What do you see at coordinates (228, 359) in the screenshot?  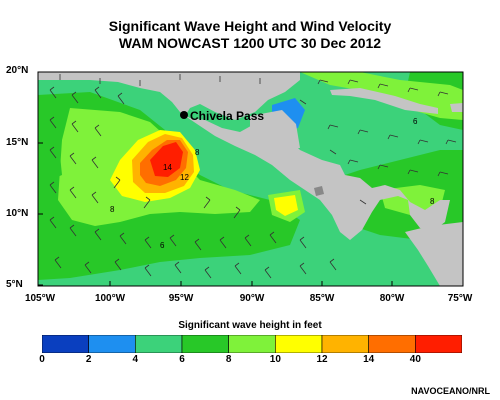 I see `colorbar-tick-label: 8` at bounding box center [228, 359].